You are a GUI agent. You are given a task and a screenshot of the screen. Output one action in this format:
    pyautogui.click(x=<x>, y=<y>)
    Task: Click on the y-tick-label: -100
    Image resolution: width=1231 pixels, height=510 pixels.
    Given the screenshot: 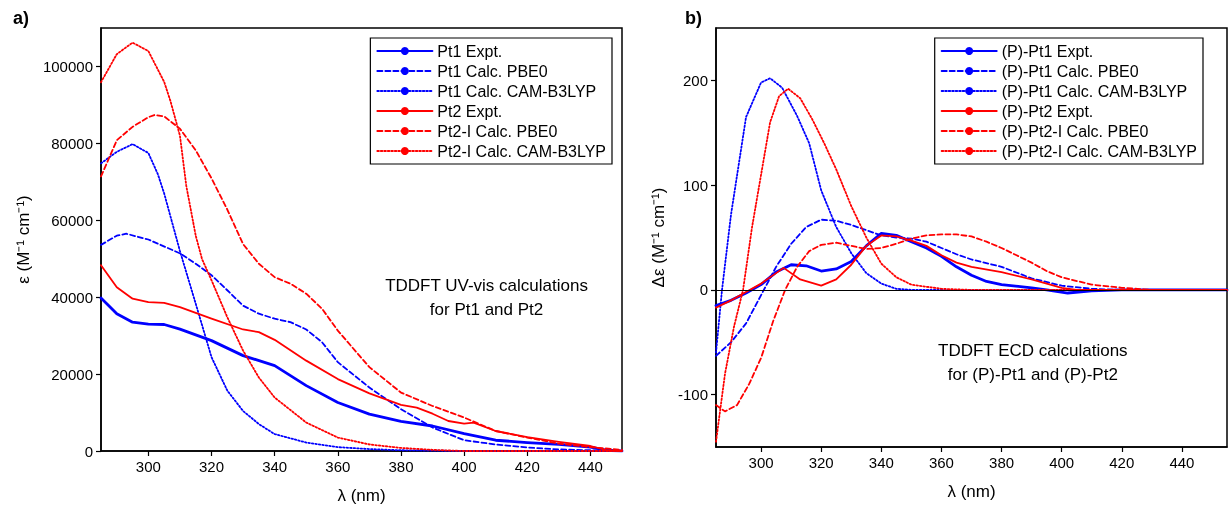 What is the action you would take?
    pyautogui.click(x=692, y=395)
    